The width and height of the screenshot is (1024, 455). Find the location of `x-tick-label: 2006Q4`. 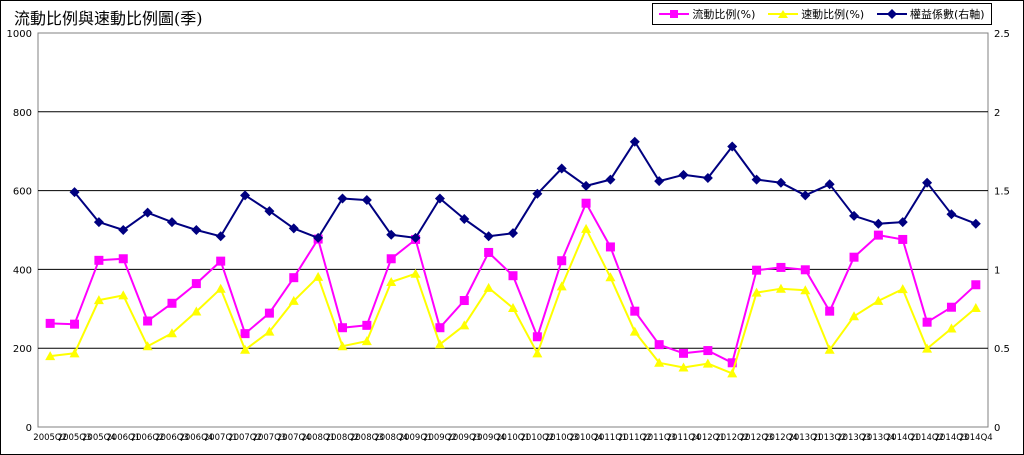

x-tick-label: 2006Q4 is located at coordinates (196, 438).